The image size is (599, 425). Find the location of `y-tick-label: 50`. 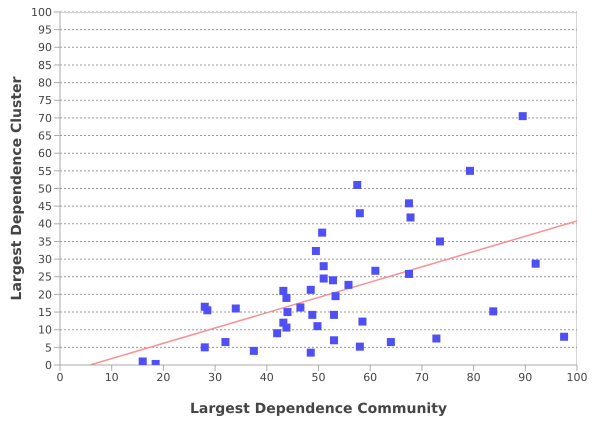

y-tick-label: 50 is located at coordinates (45, 189).